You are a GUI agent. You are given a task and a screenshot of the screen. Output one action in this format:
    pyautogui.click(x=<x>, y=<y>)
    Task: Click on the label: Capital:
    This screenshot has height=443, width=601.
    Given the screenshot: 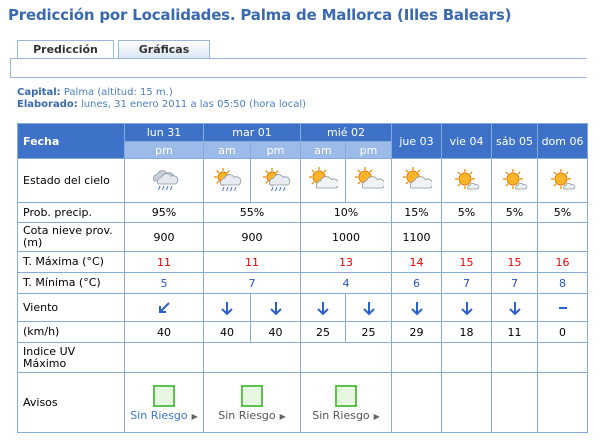 What is the action you would take?
    pyautogui.click(x=39, y=92)
    